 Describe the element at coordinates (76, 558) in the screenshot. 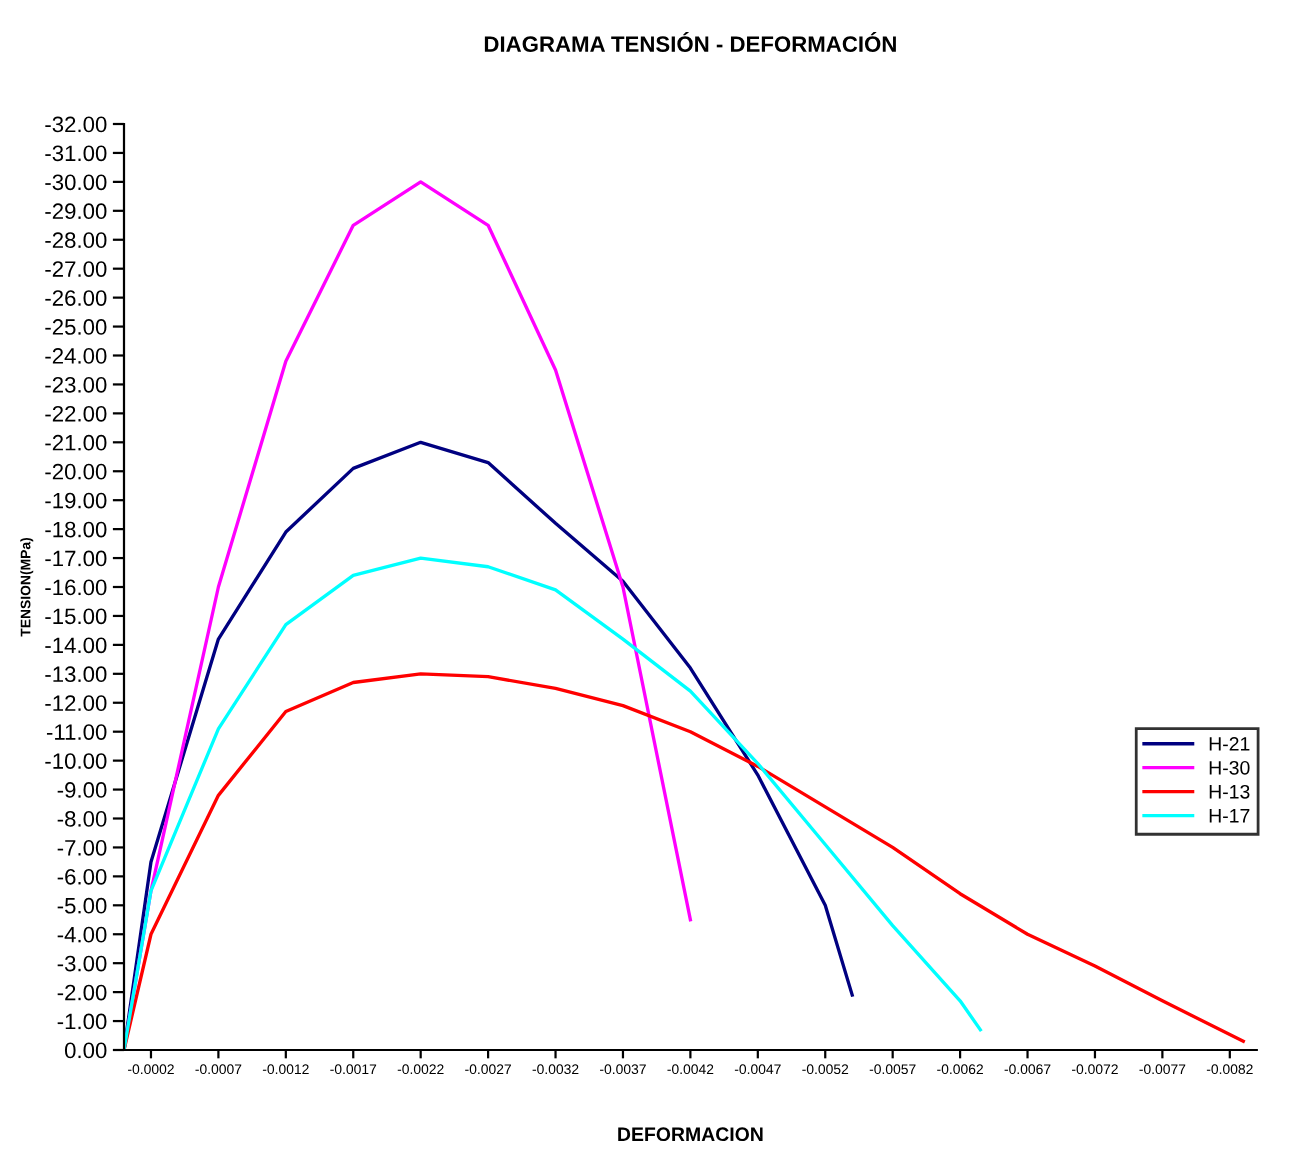

I see `y-tick-label: -17.00` at that location.